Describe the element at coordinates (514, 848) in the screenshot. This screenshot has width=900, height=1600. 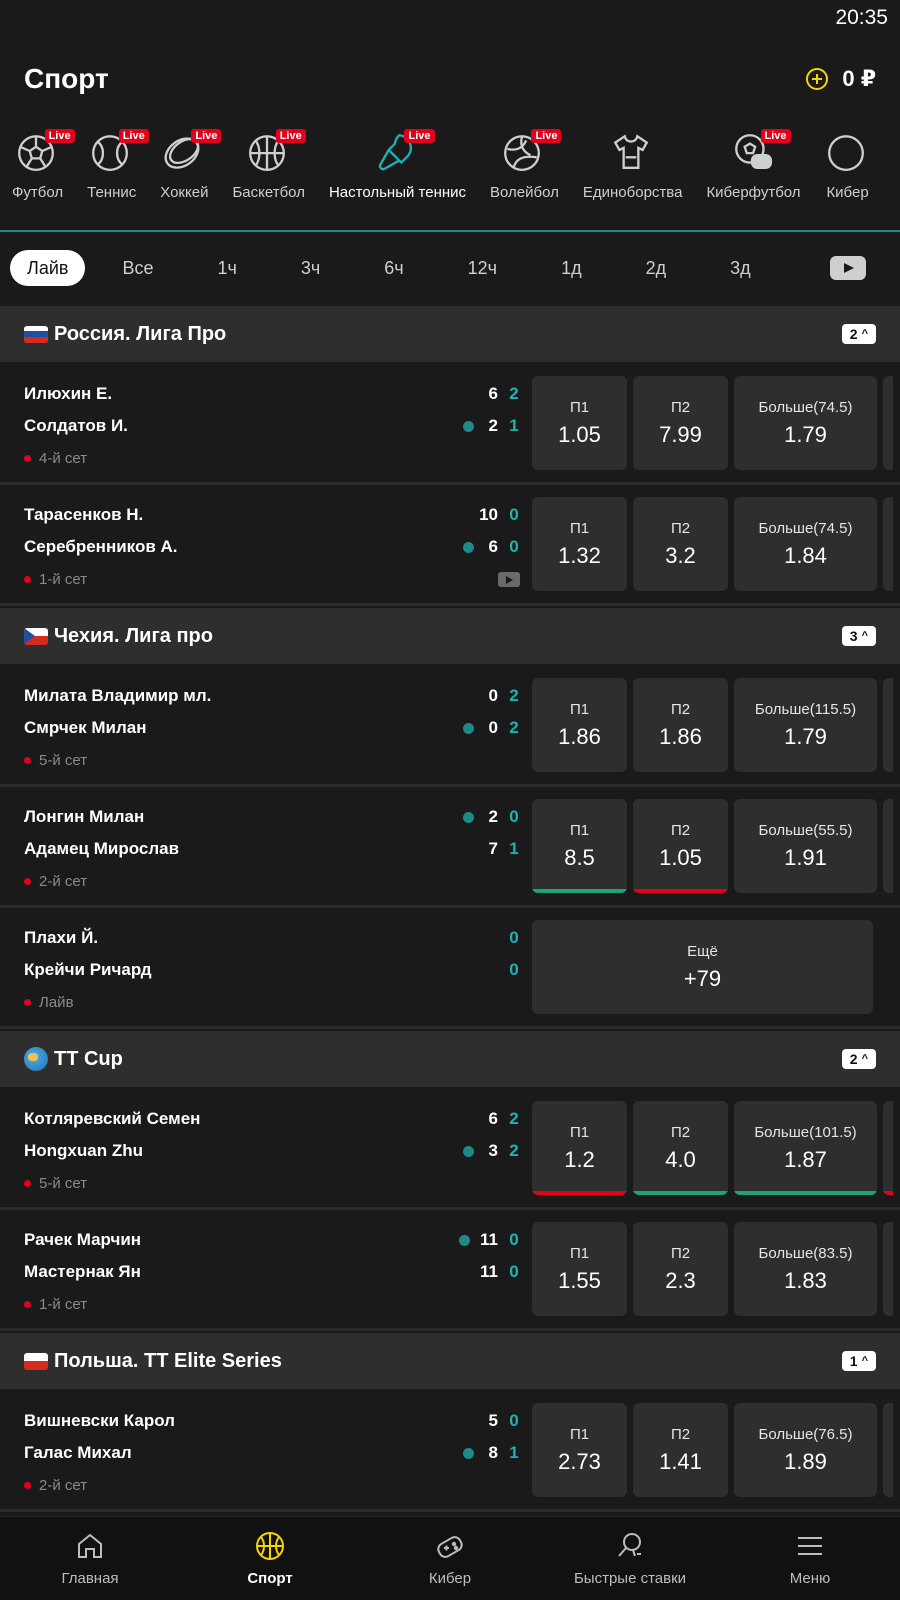
I see `team2-sets: 1` at that location.